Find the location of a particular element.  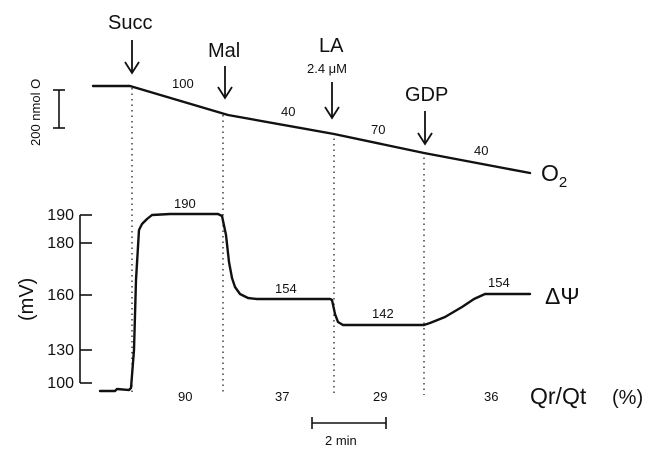

mv-plateau-label-1: 190 is located at coordinates (185, 203).